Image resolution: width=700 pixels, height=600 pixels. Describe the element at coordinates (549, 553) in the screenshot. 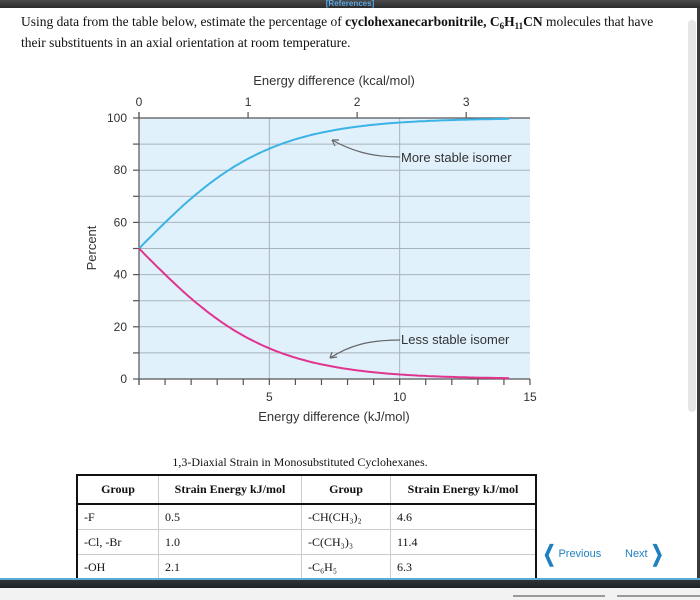

I see `chevron-left-icon: ❮` at that location.